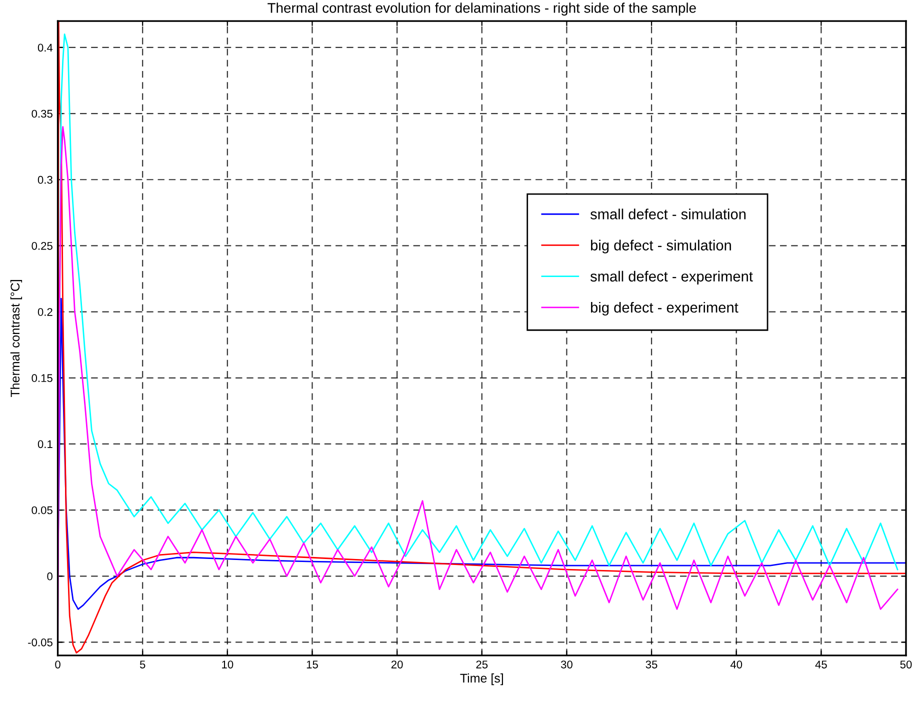 The width and height of the screenshot is (917, 701). I want to click on x-tick-label: 0, so click(57, 664).